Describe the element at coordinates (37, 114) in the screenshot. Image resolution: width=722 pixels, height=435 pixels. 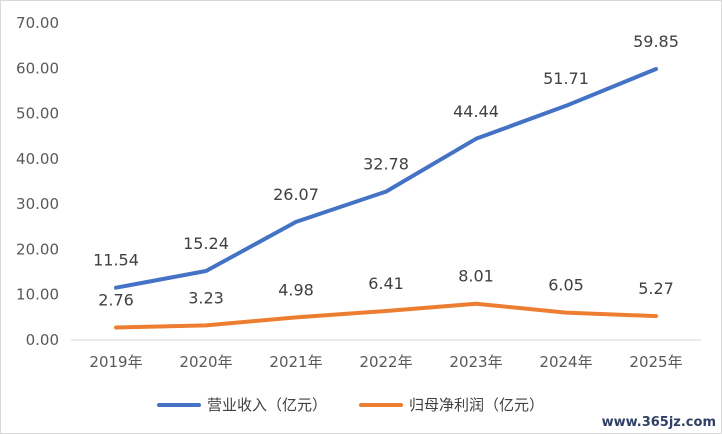
I see `y-tick-label: 50.00` at that location.